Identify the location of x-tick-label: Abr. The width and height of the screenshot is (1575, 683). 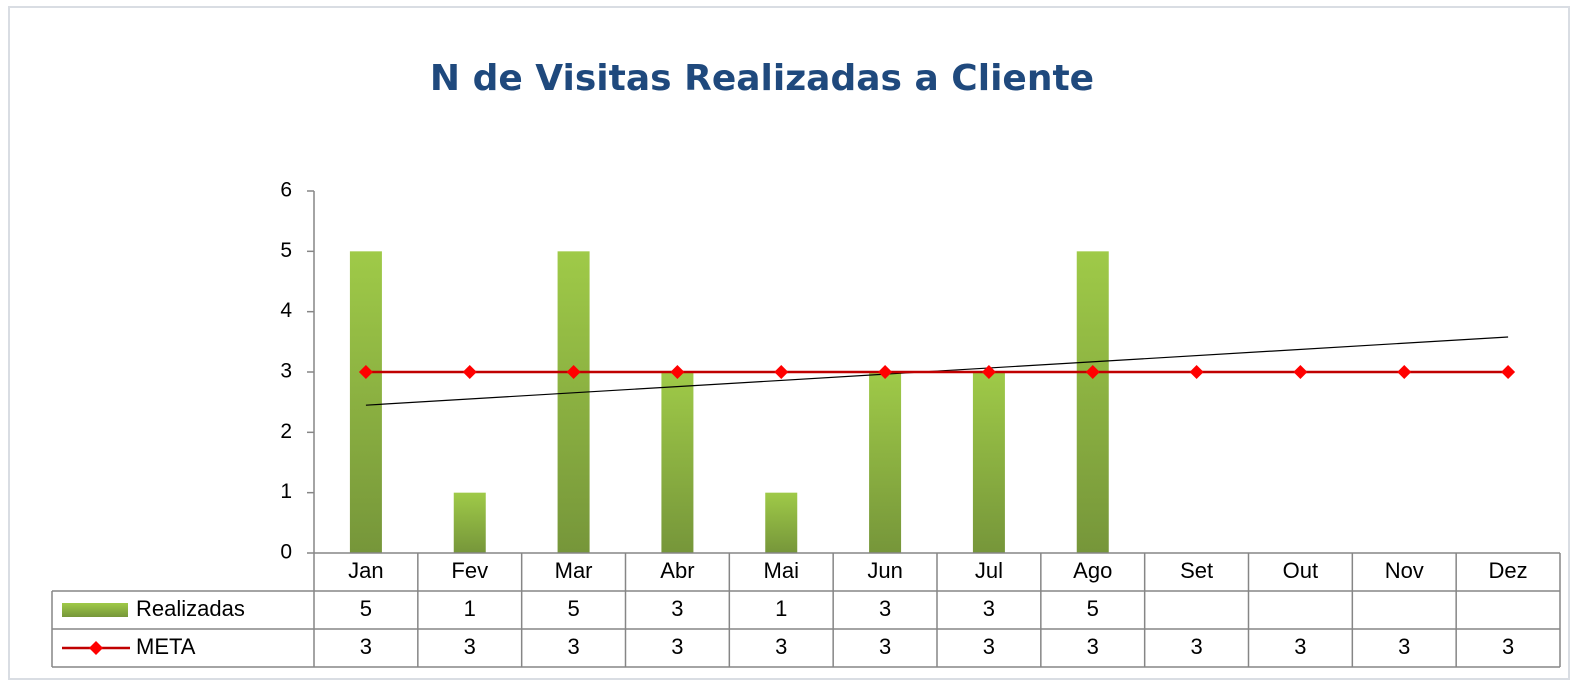
(677, 570).